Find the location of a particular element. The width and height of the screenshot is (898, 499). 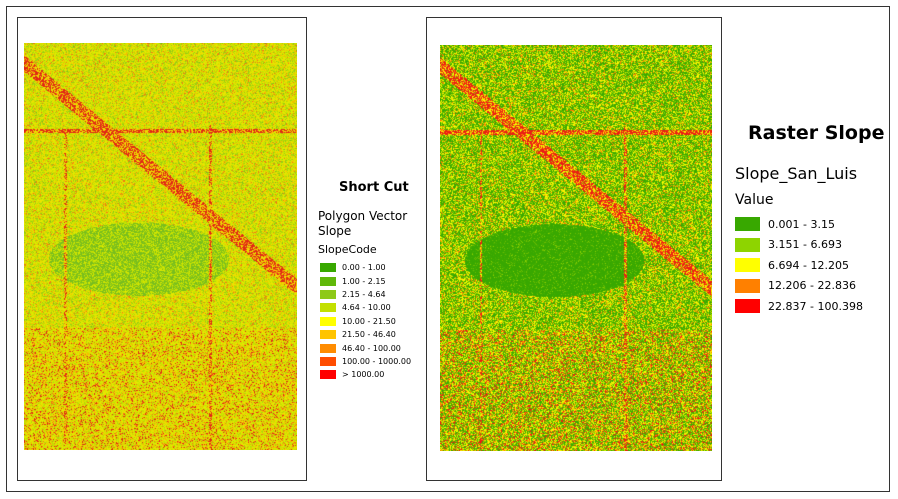

right-legend-item: 3.151 - 6.693 is located at coordinates (799, 245).